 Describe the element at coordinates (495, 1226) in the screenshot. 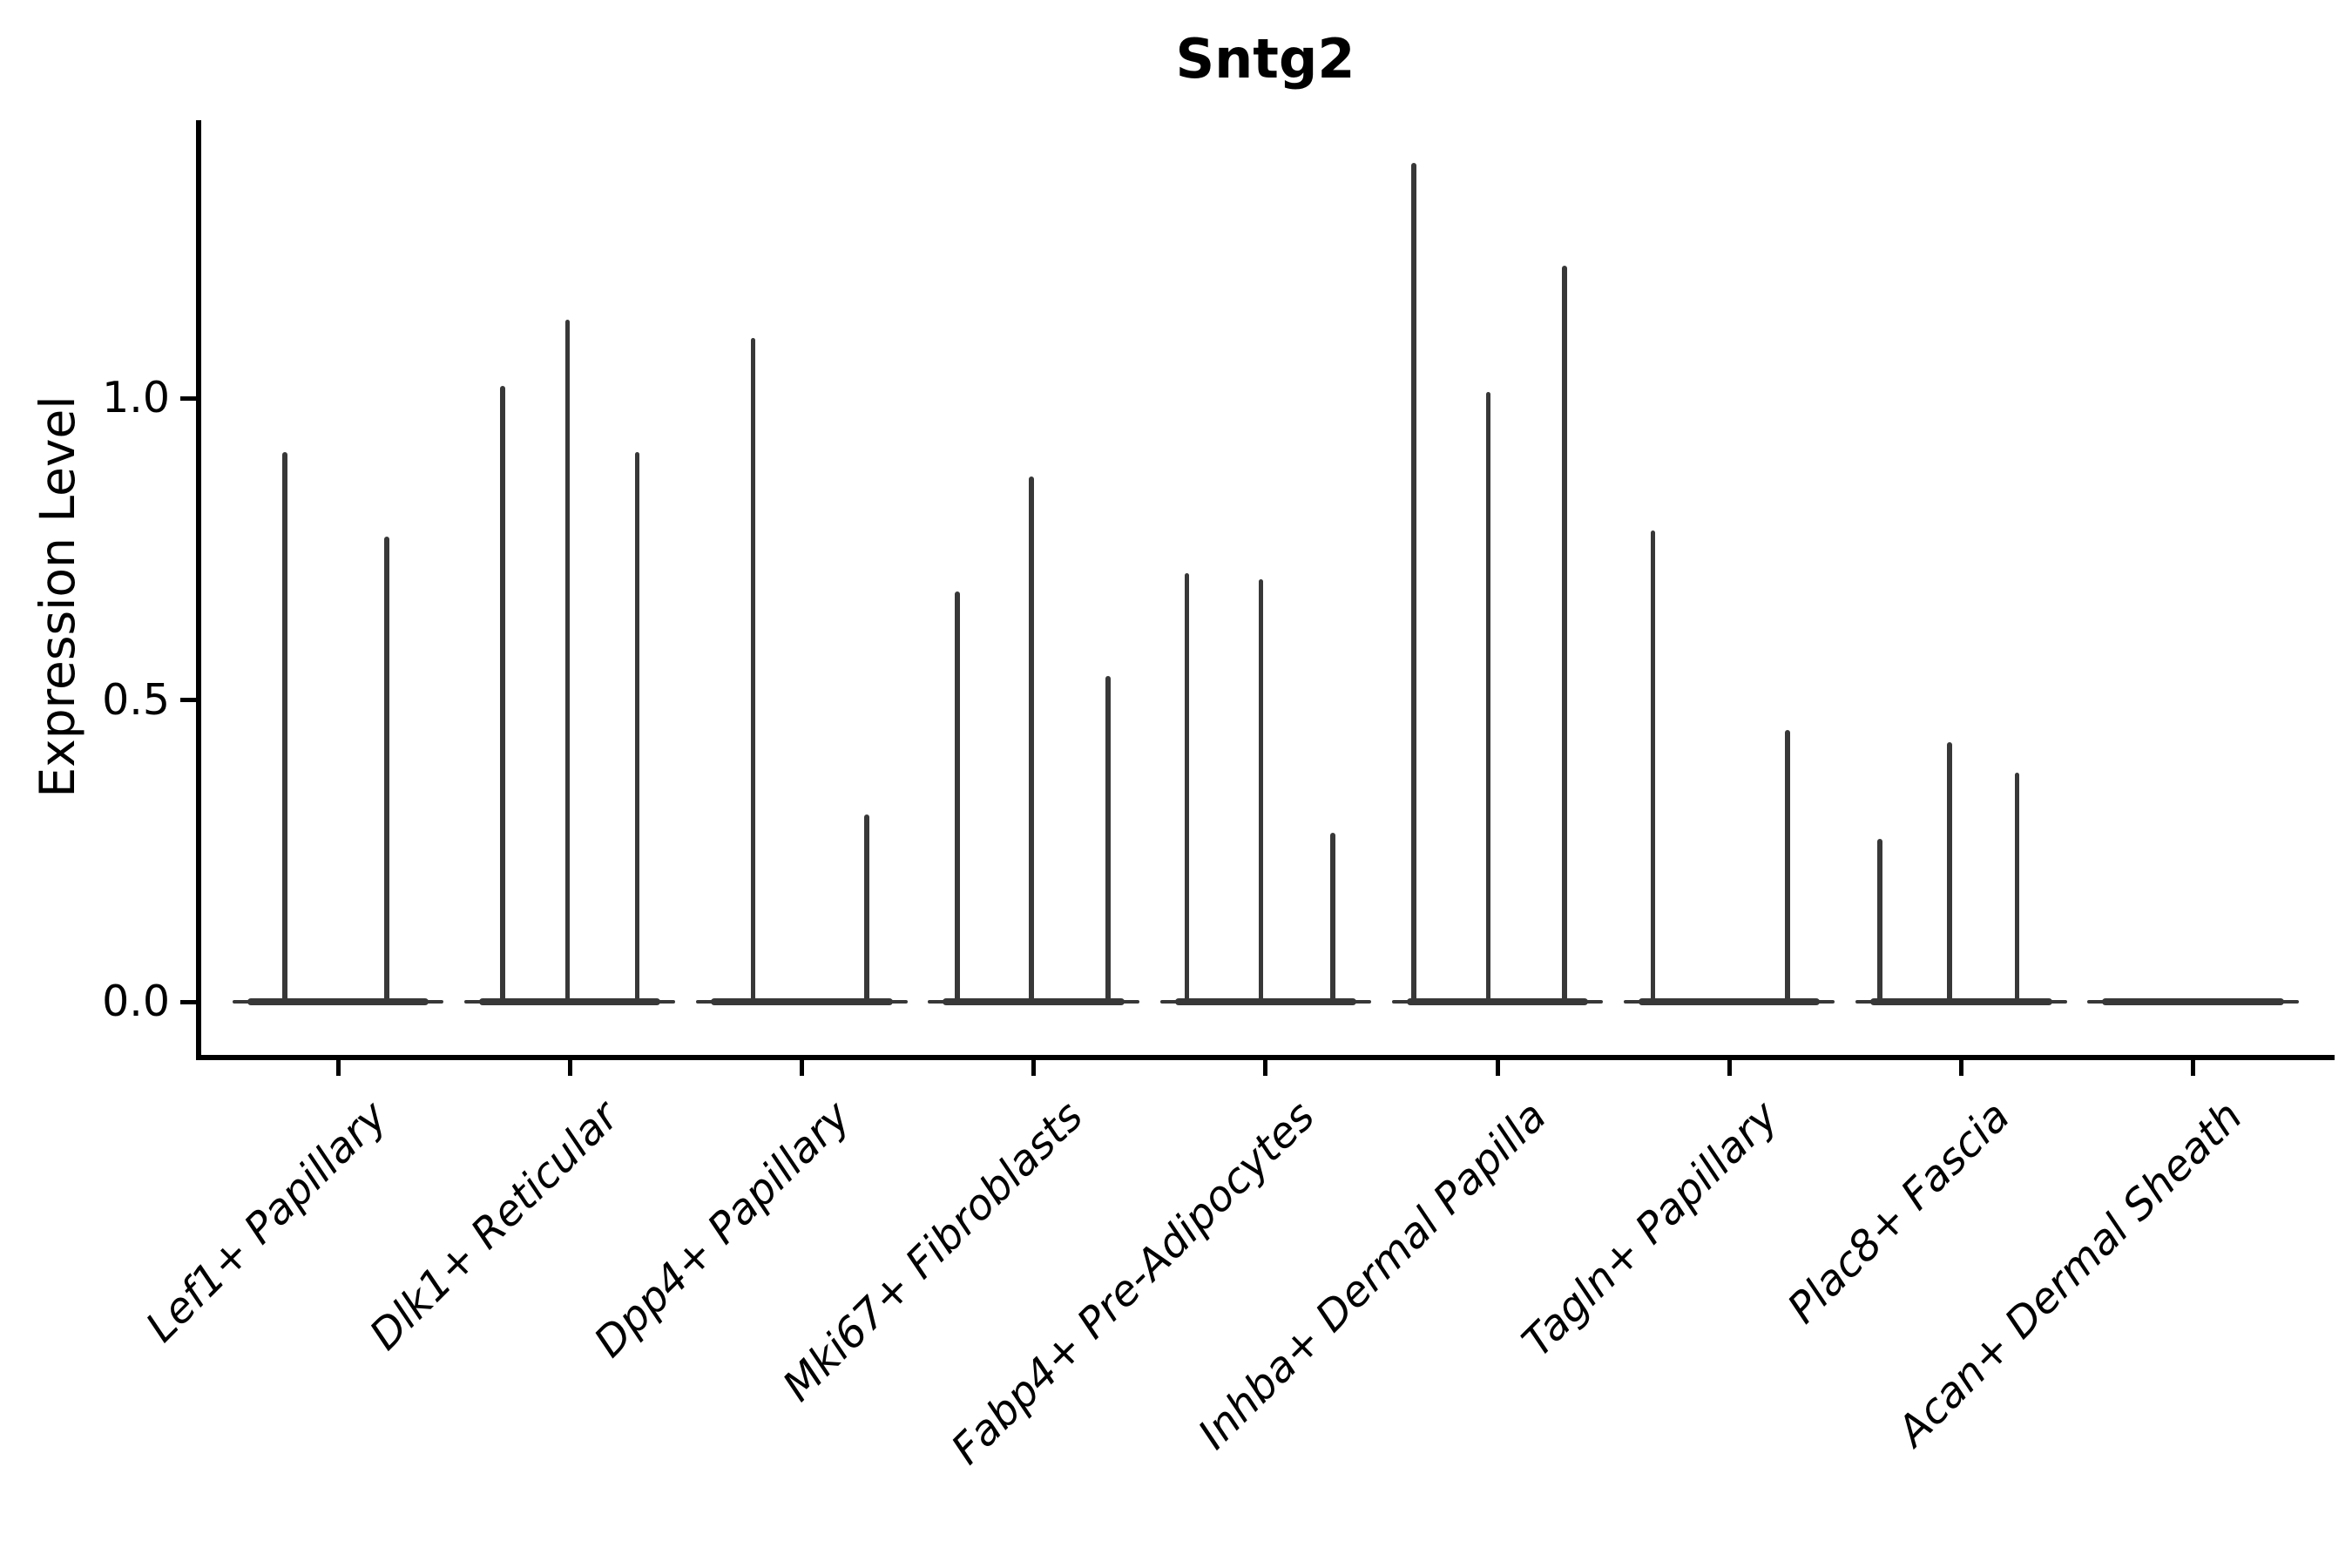

I see `x-tick-label: Dlk1+ Reticular` at that location.